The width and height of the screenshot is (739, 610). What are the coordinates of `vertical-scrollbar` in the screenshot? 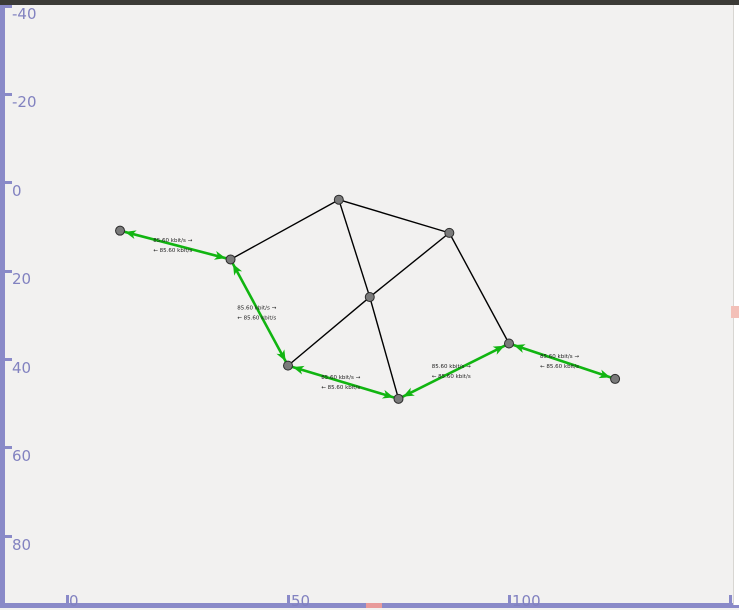 It's located at (736, 305).